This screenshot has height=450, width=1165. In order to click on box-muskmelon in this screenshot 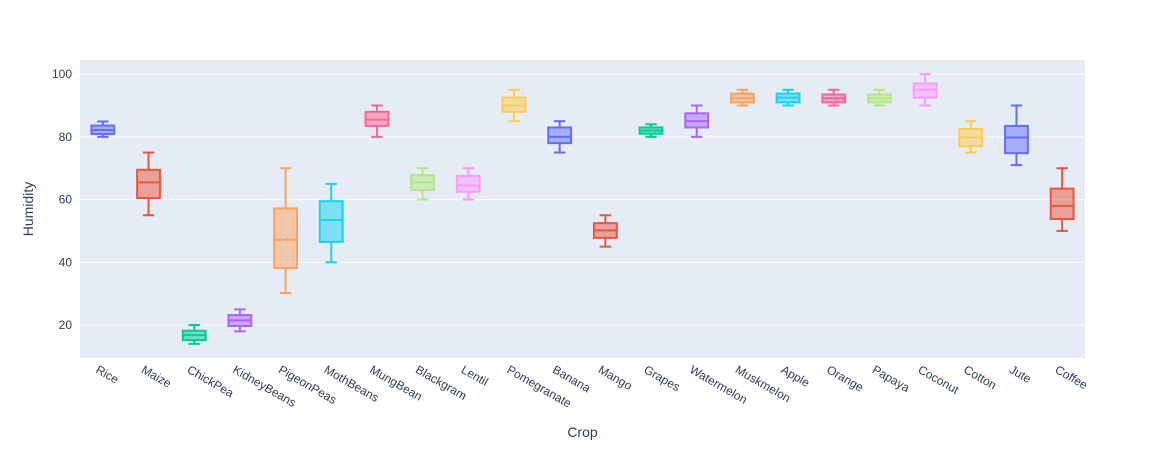, I will do `click(742, 97)`.